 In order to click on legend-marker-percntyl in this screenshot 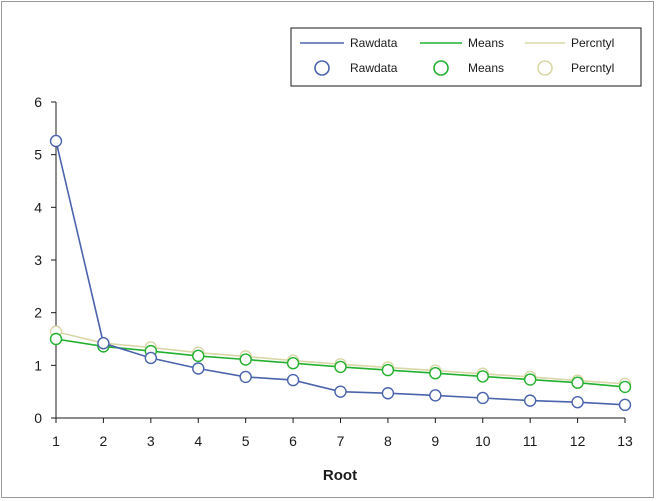, I will do `click(545, 68)`.